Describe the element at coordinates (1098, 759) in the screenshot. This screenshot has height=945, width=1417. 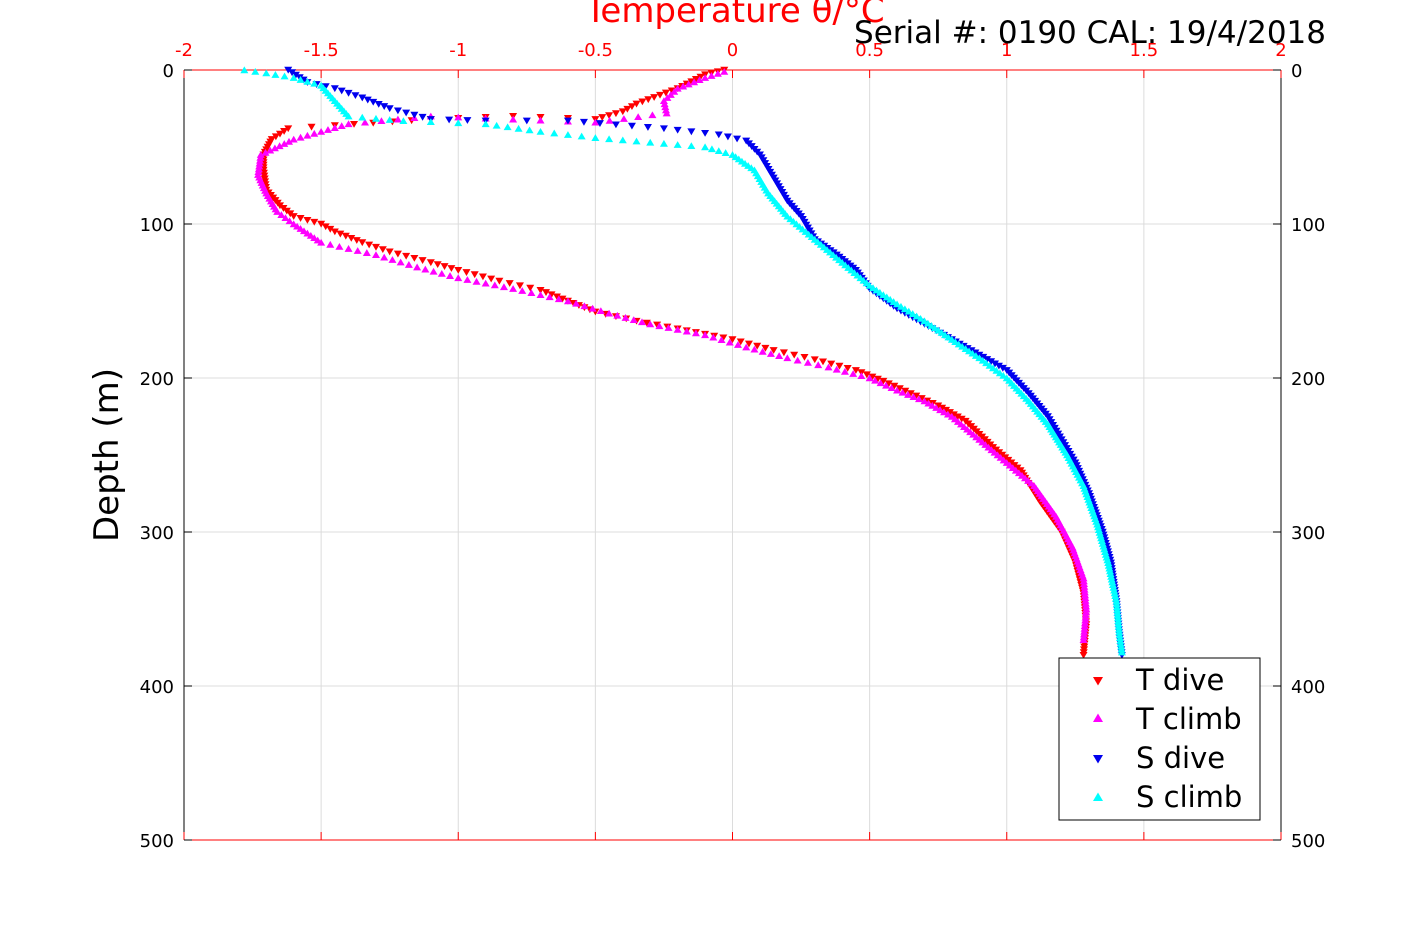
I see `legend-marker` at that location.